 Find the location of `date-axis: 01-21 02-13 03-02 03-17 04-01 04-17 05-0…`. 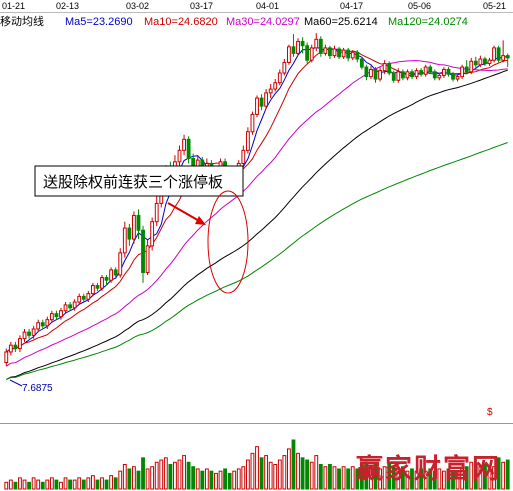

date-axis: 01-21 02-13 03-02 03-17 04-01 04-17 05-0… is located at coordinates (256, 7).